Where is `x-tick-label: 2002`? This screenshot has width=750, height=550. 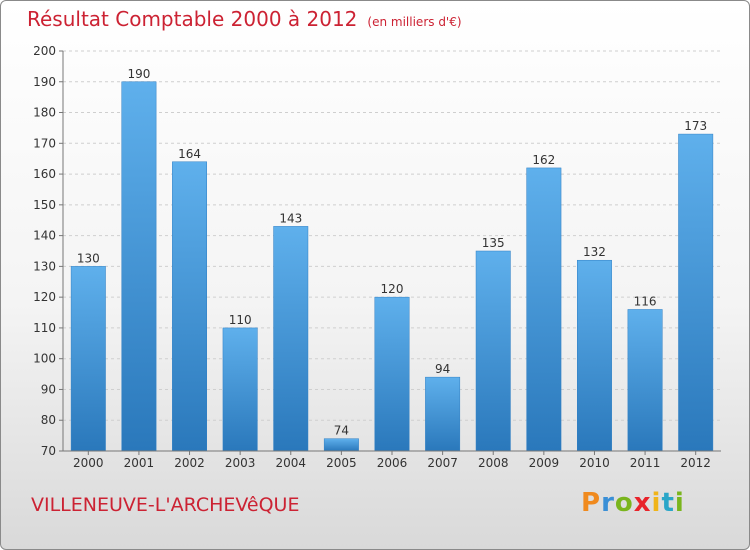
x-tick-label: 2002 is located at coordinates (189, 463).